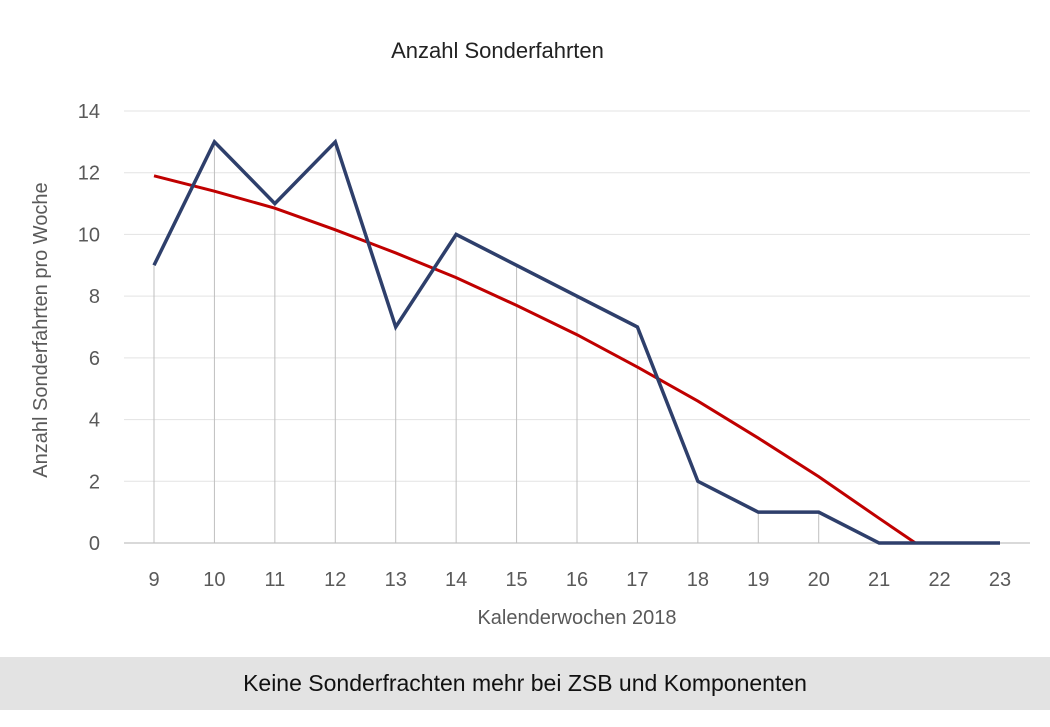 This screenshot has width=1050, height=727. What do you see at coordinates (576, 618) in the screenshot?
I see `x-axis-label: Kalenderwochen 2018` at bounding box center [576, 618].